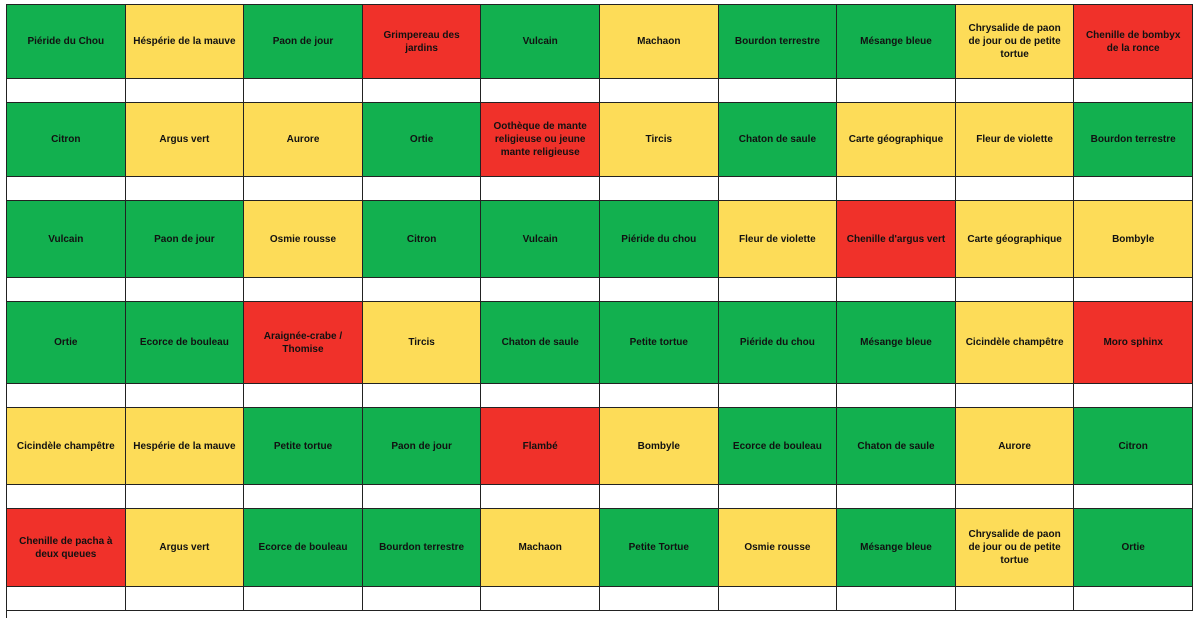 The height and width of the screenshot is (628, 1200). I want to click on species-cell: Cicindèle champêtre, so click(1015, 343).